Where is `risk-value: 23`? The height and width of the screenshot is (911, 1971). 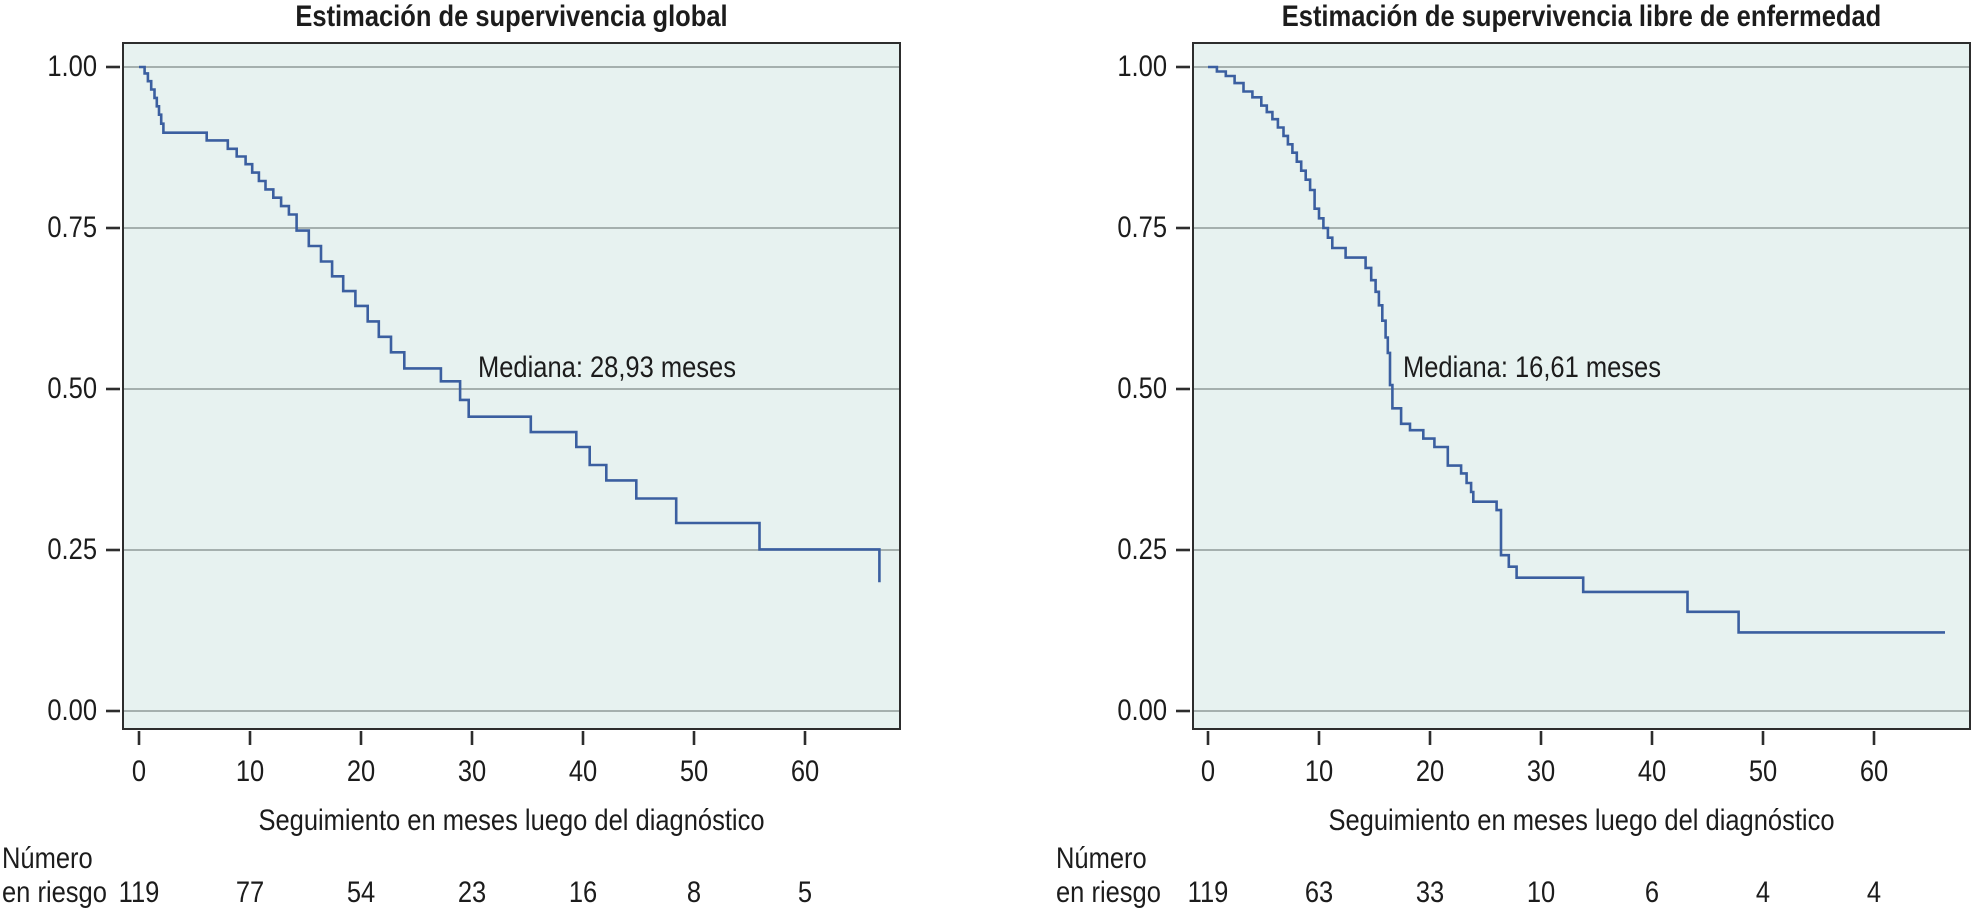 risk-value: 23 is located at coordinates (472, 892).